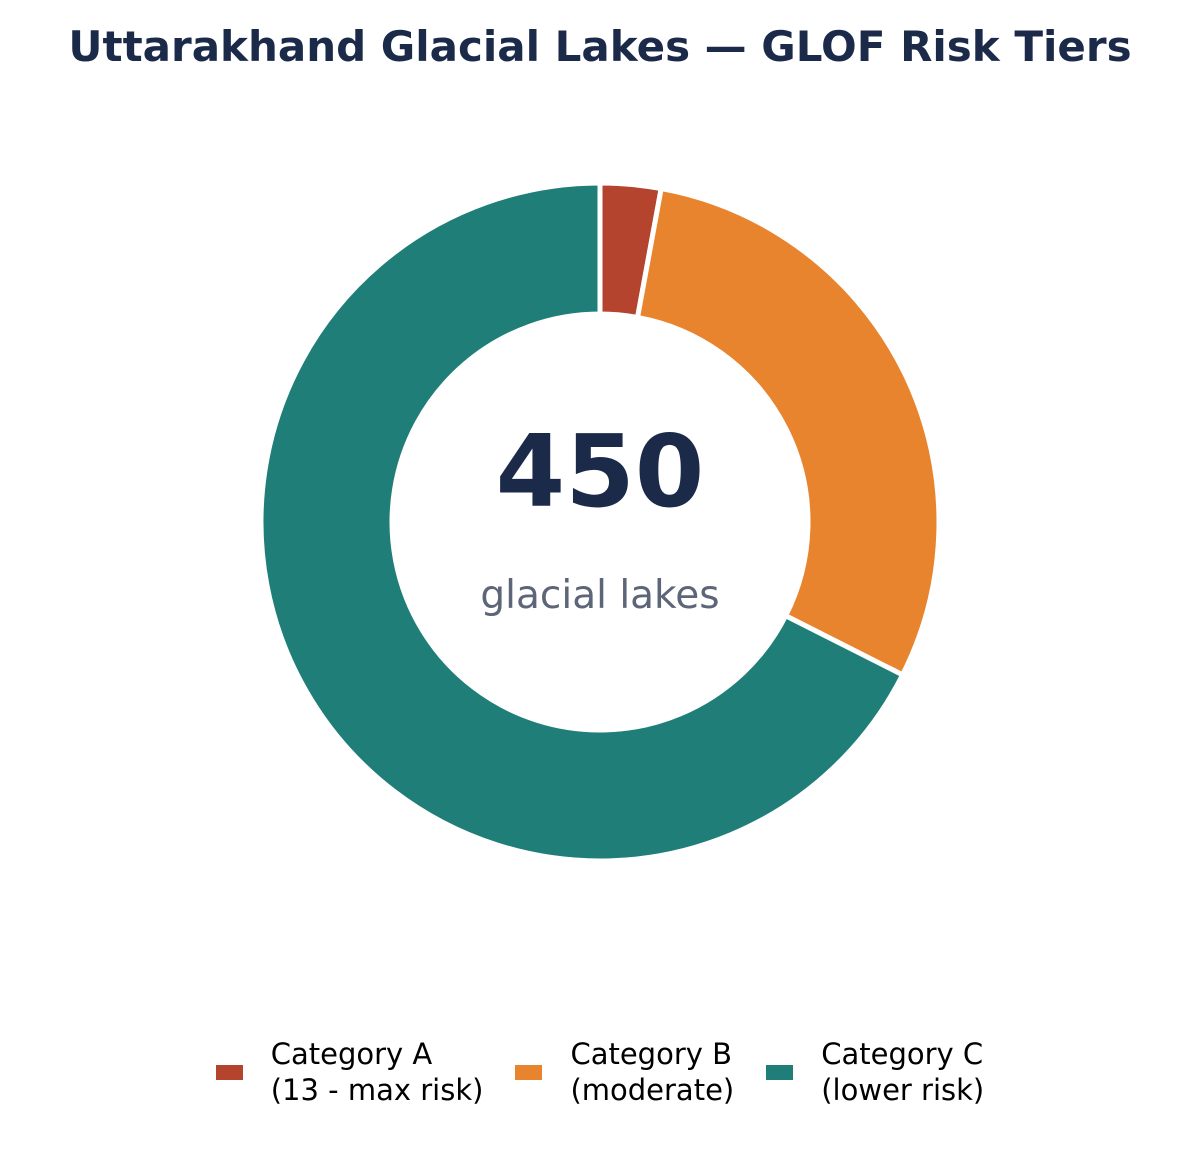 The width and height of the screenshot is (1200, 1149). Describe the element at coordinates (229, 1072) in the screenshot. I see `legend-swatch-category-a` at that location.